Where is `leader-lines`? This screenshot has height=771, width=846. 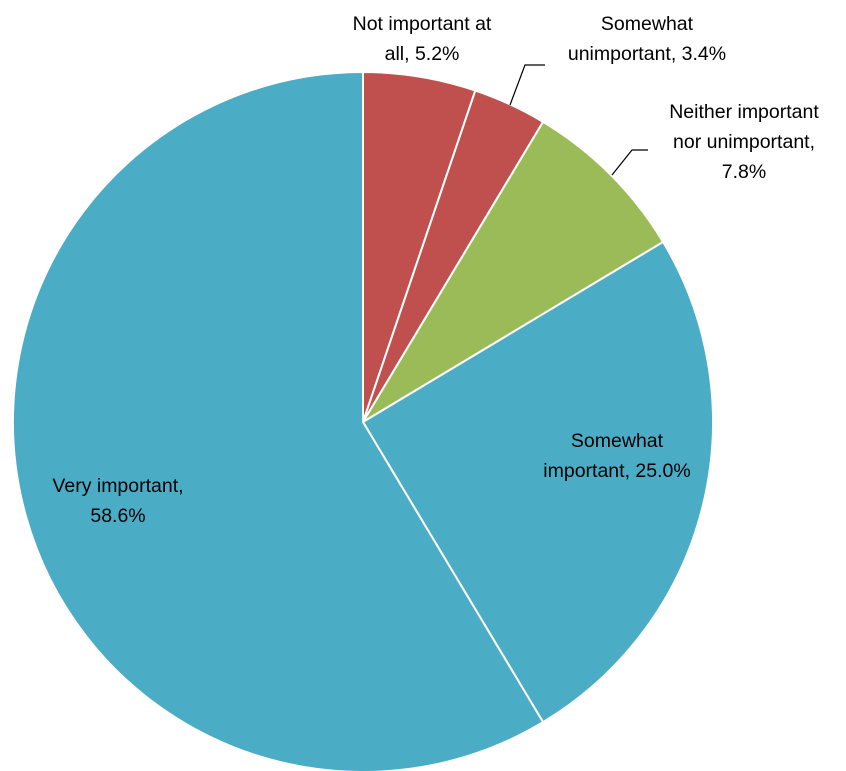
leader-lines is located at coordinates (578, 120).